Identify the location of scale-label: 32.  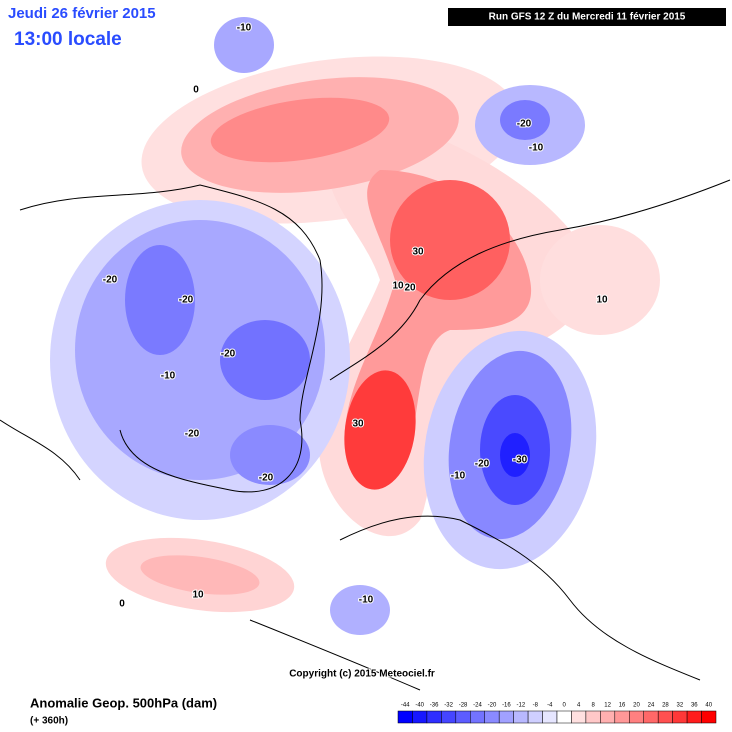
(680, 706).